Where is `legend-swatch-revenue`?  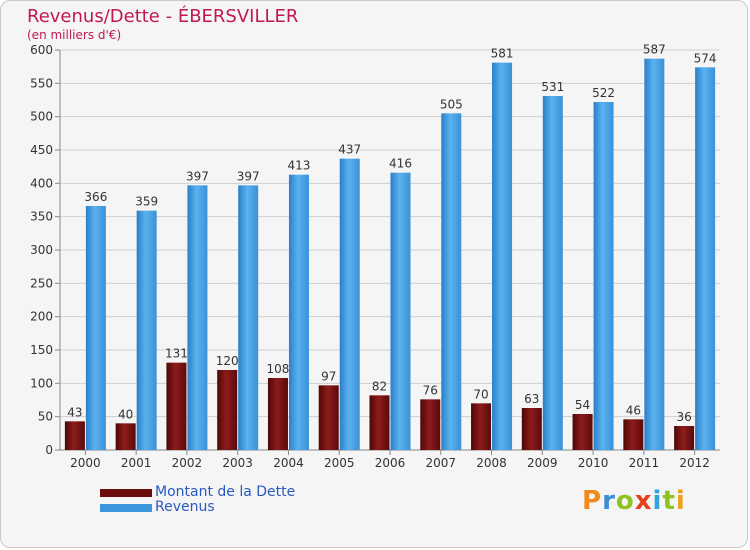 legend-swatch-revenue is located at coordinates (126, 508).